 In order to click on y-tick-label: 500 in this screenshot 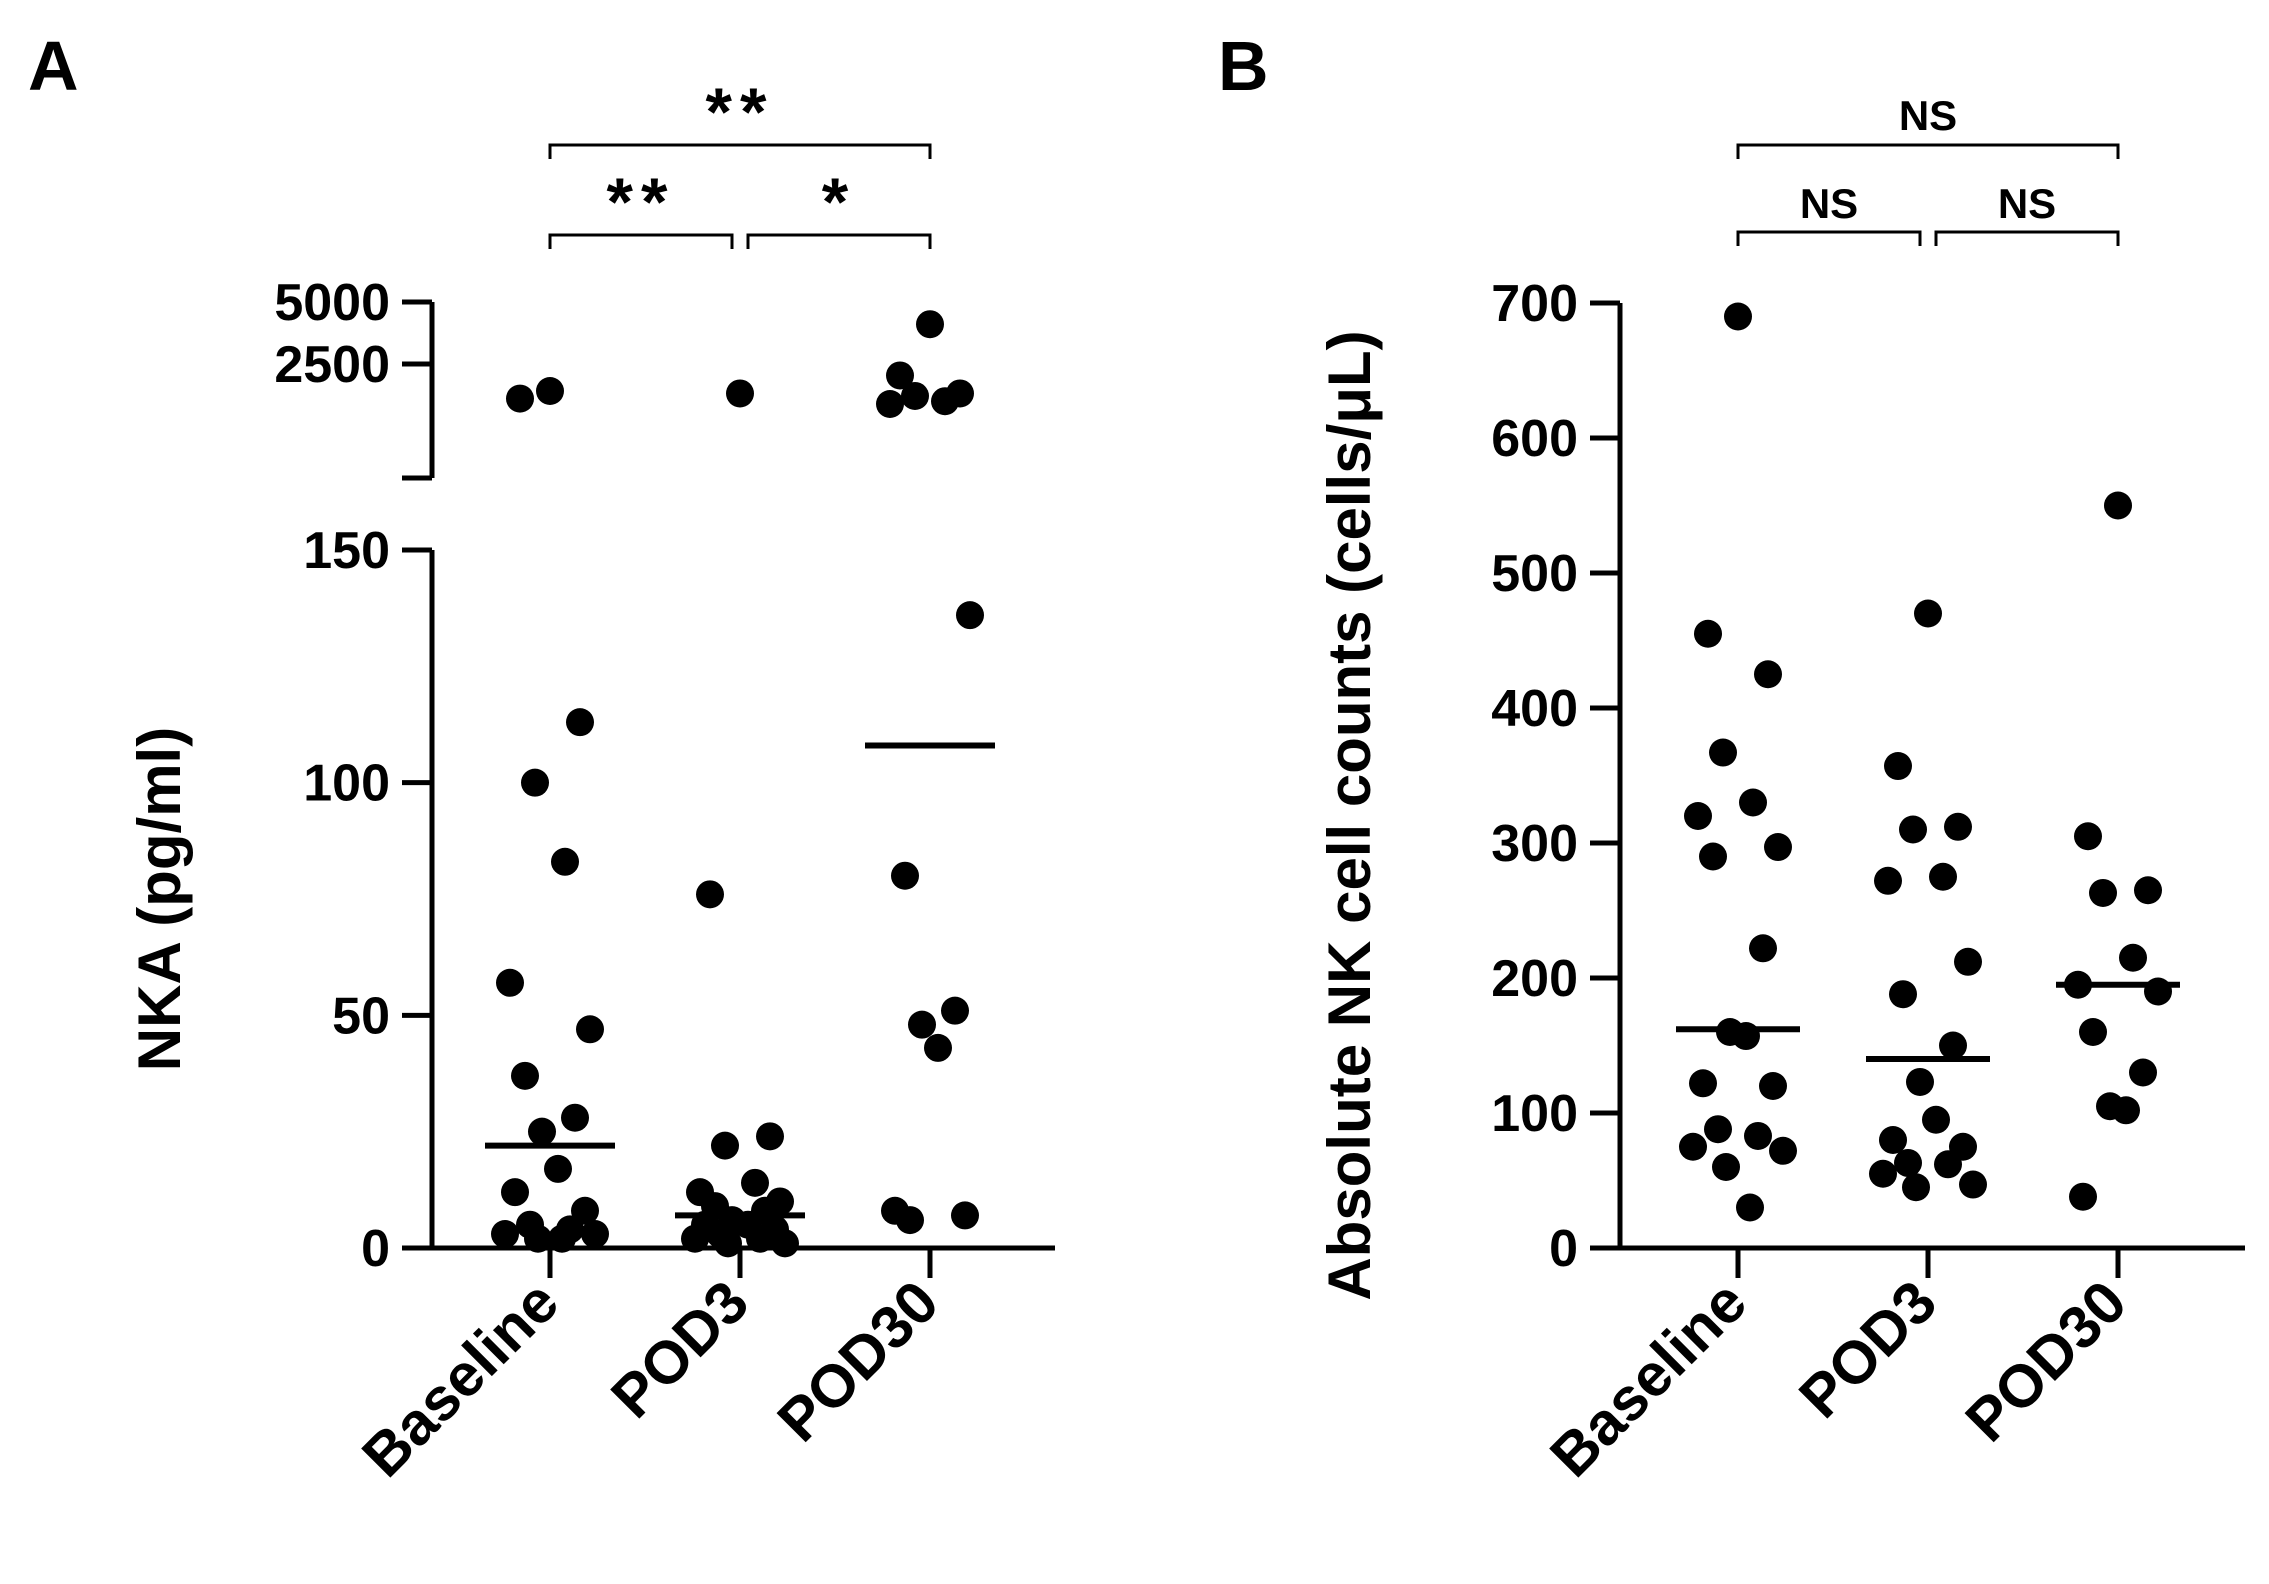, I will do `click(1534, 574)`.